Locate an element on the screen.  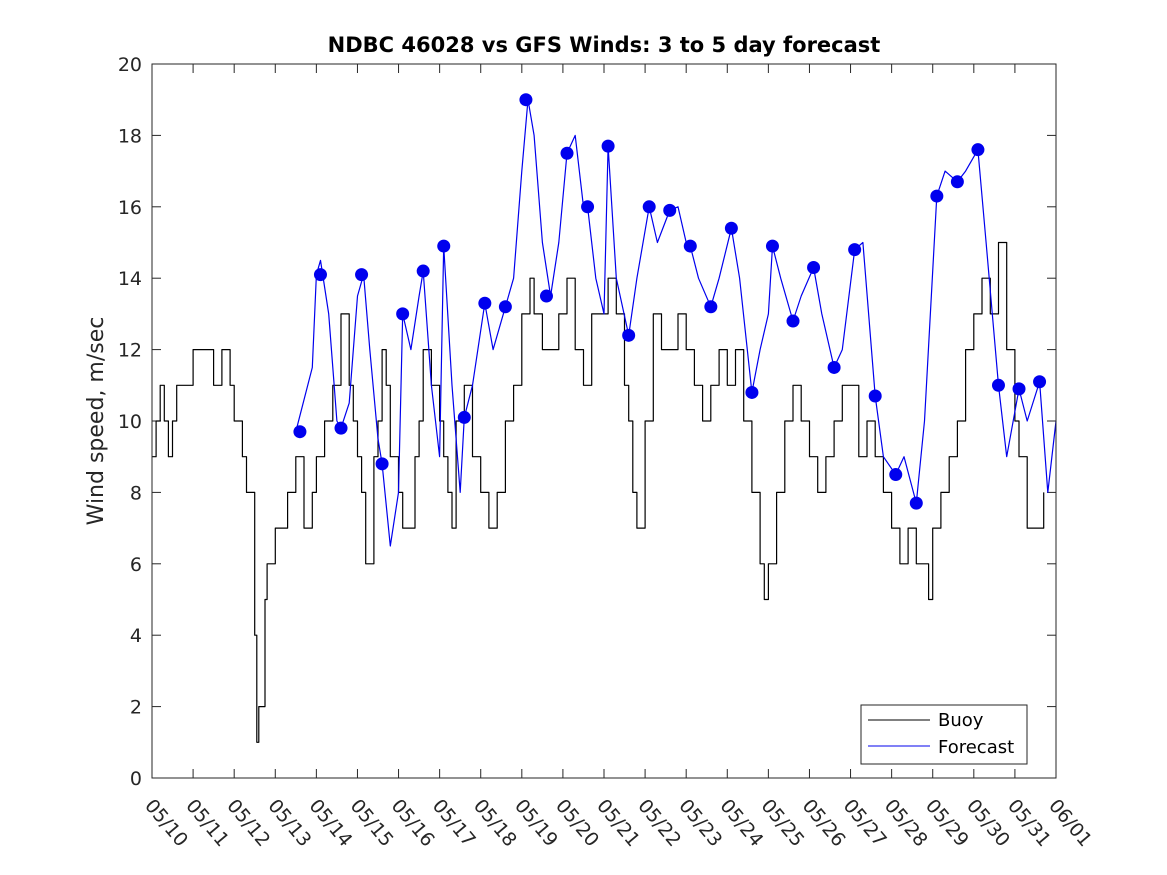
y-tick-label: 8 is located at coordinates (136, 493).